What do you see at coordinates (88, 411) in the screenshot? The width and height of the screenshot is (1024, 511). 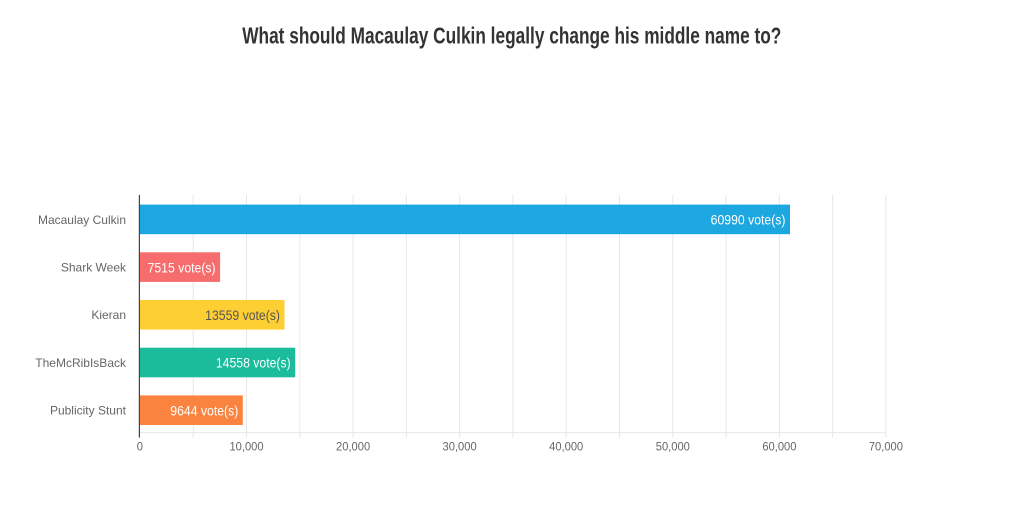 I see `svg-text: Publicity Stunt` at bounding box center [88, 411].